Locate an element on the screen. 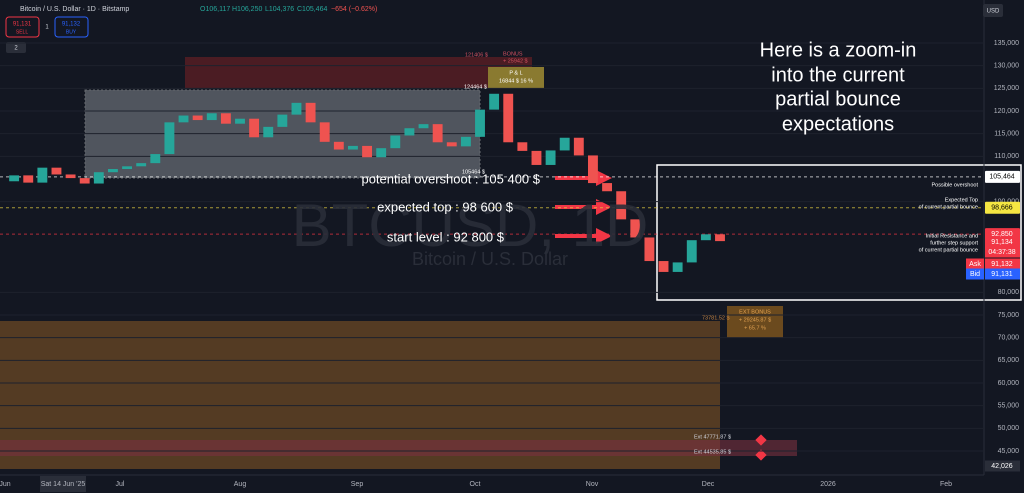 The height and width of the screenshot is (493, 1024). ext-label: Ext 44535.85 $ is located at coordinates (712, 452).